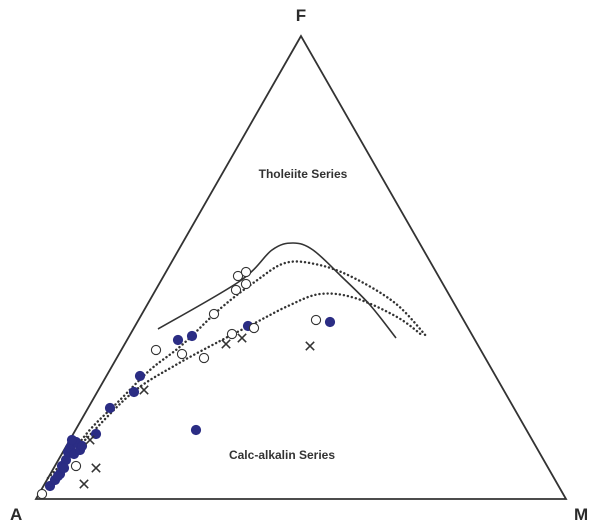 The width and height of the screenshot is (599, 525). What do you see at coordinates (581, 514) in the screenshot?
I see `vertex-label-m: M` at bounding box center [581, 514].